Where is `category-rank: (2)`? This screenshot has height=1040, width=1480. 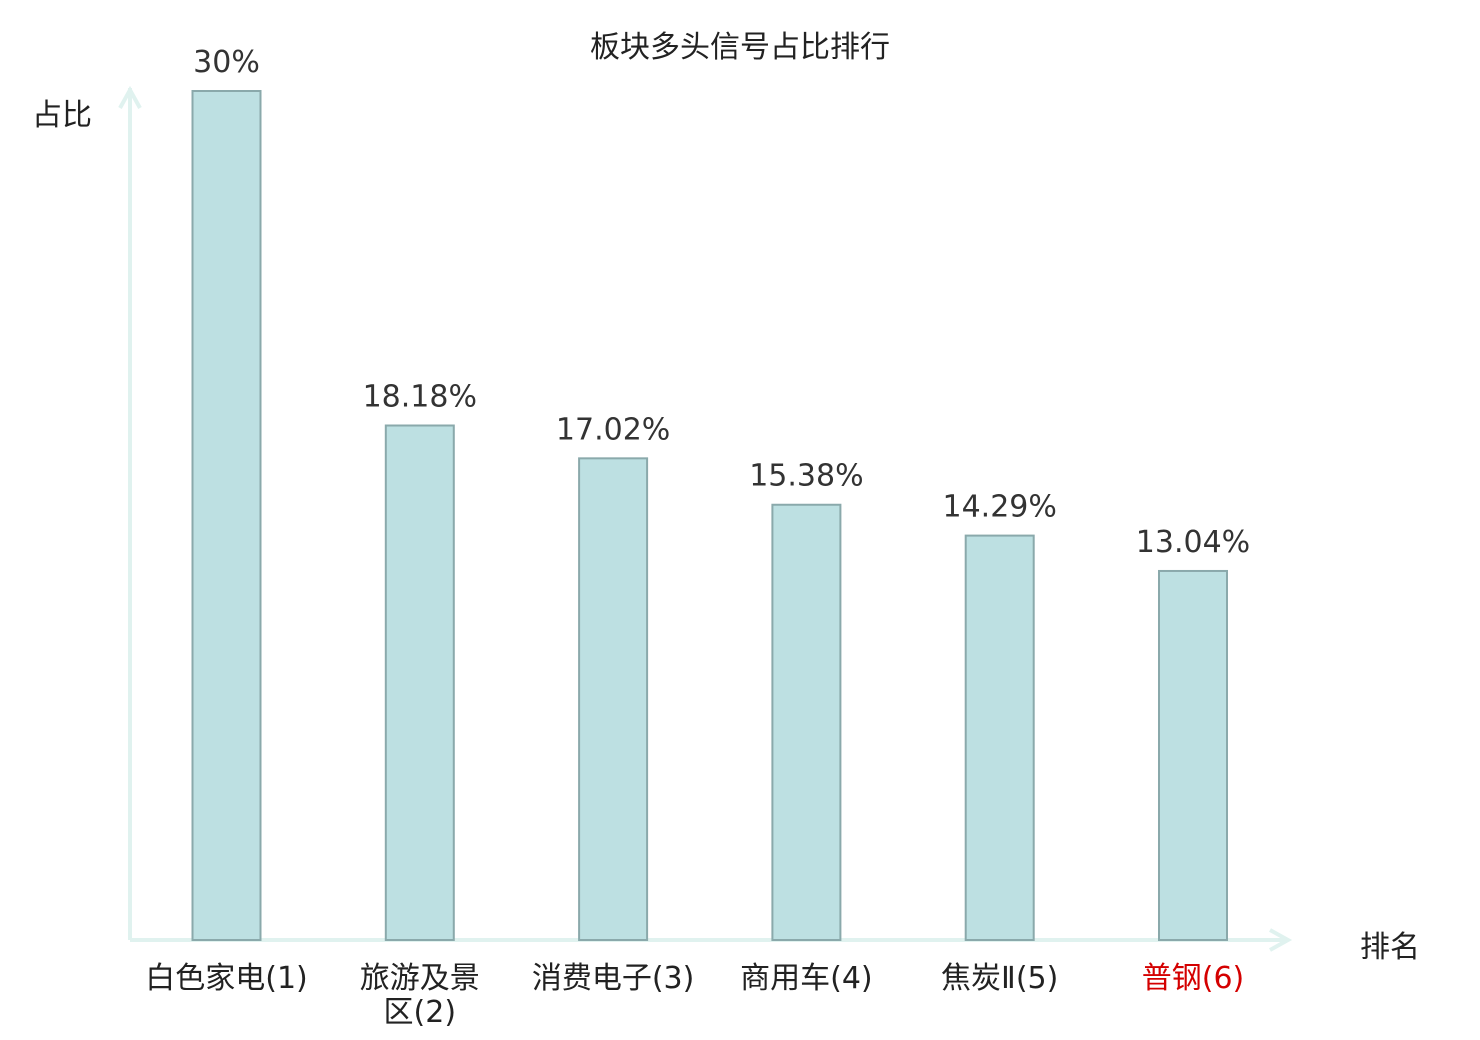 category-rank: (2) is located at coordinates (435, 1012).